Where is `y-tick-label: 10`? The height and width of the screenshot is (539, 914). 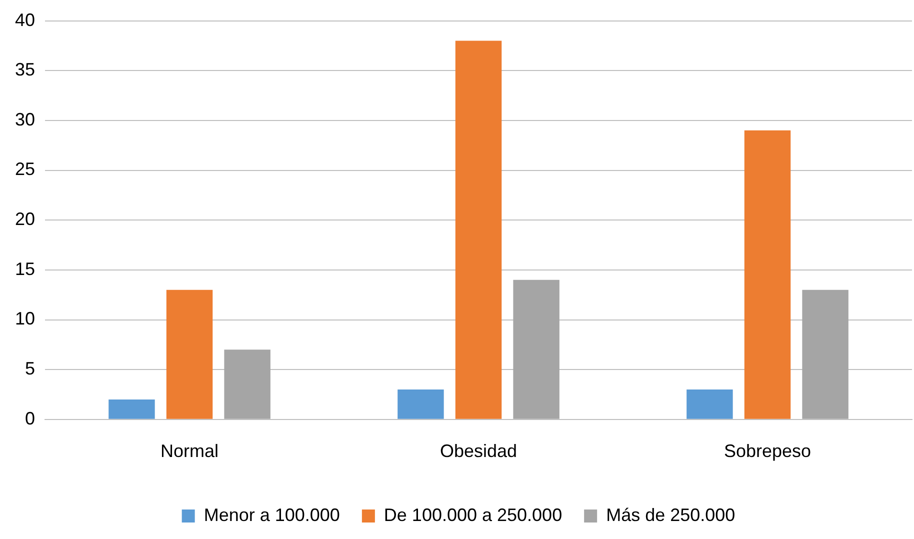
y-tick-label: 10 is located at coordinates (25, 318).